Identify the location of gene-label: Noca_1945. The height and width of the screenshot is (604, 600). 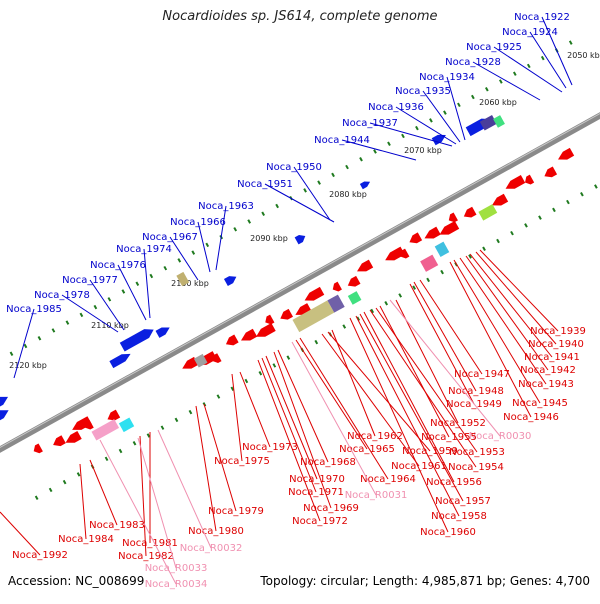
(540, 403).